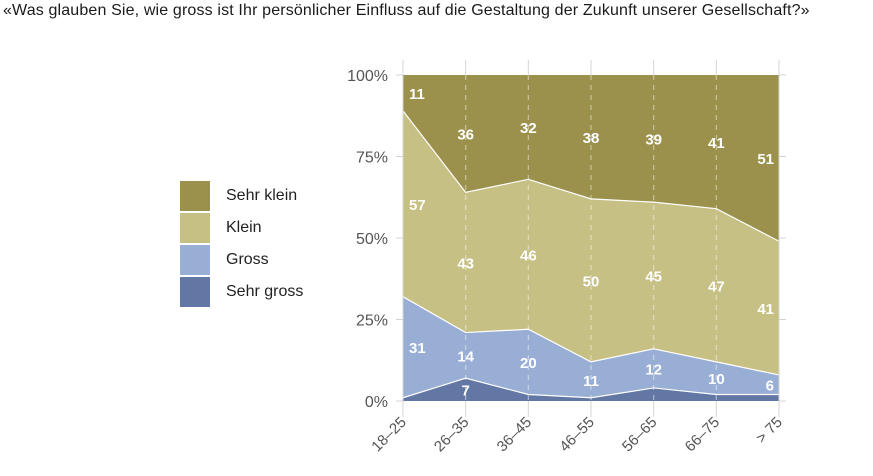  Describe the element at coordinates (262, 195) in the screenshot. I see `legend-label-sehr-klein: Sehr klein` at that location.